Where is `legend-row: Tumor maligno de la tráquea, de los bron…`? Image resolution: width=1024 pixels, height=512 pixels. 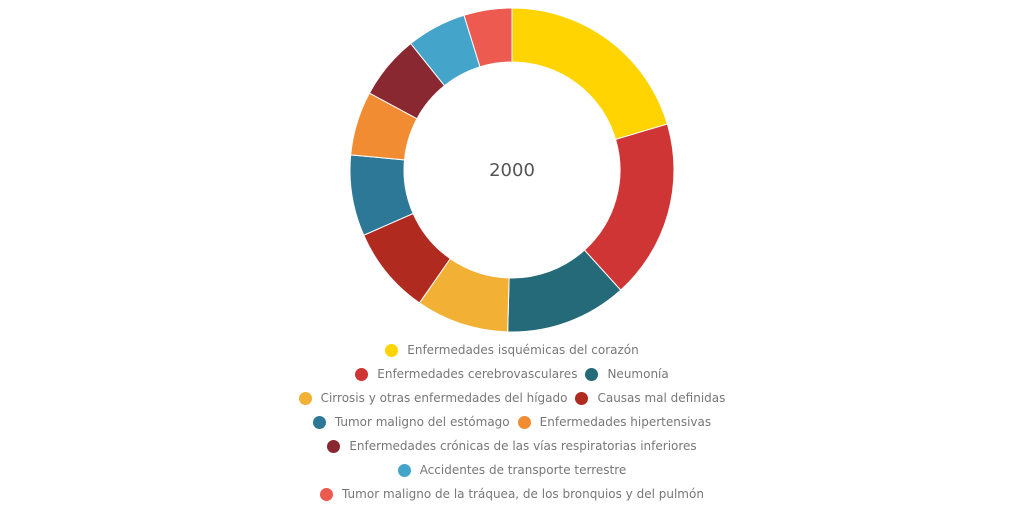 legend-row: Tumor maligno de la tráquea, de los bron… is located at coordinates (512, 494).